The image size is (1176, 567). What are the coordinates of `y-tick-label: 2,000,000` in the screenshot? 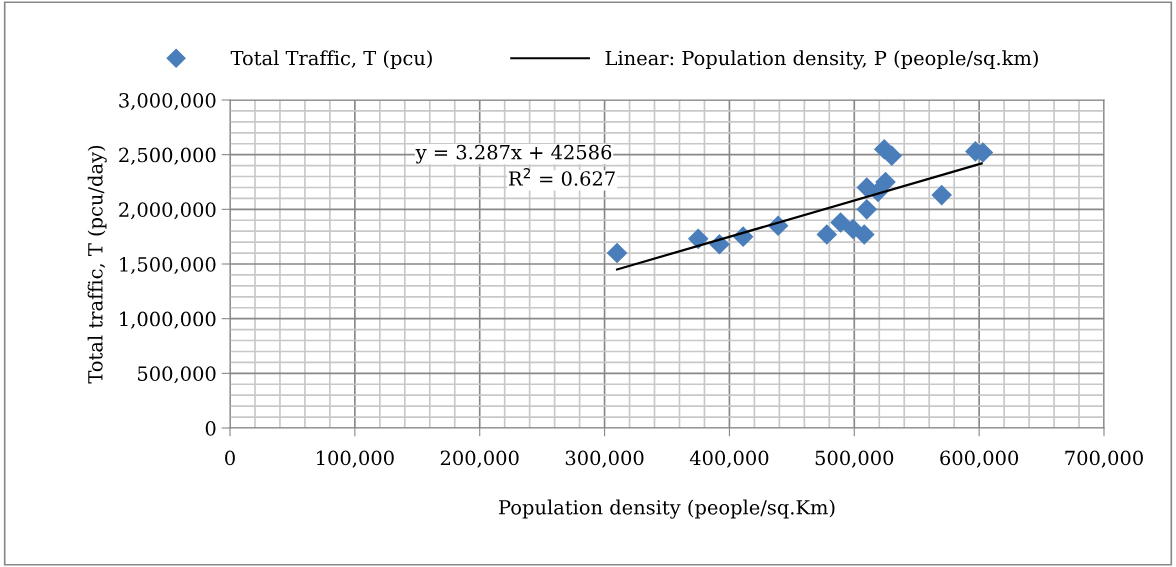 It's located at (167, 211).